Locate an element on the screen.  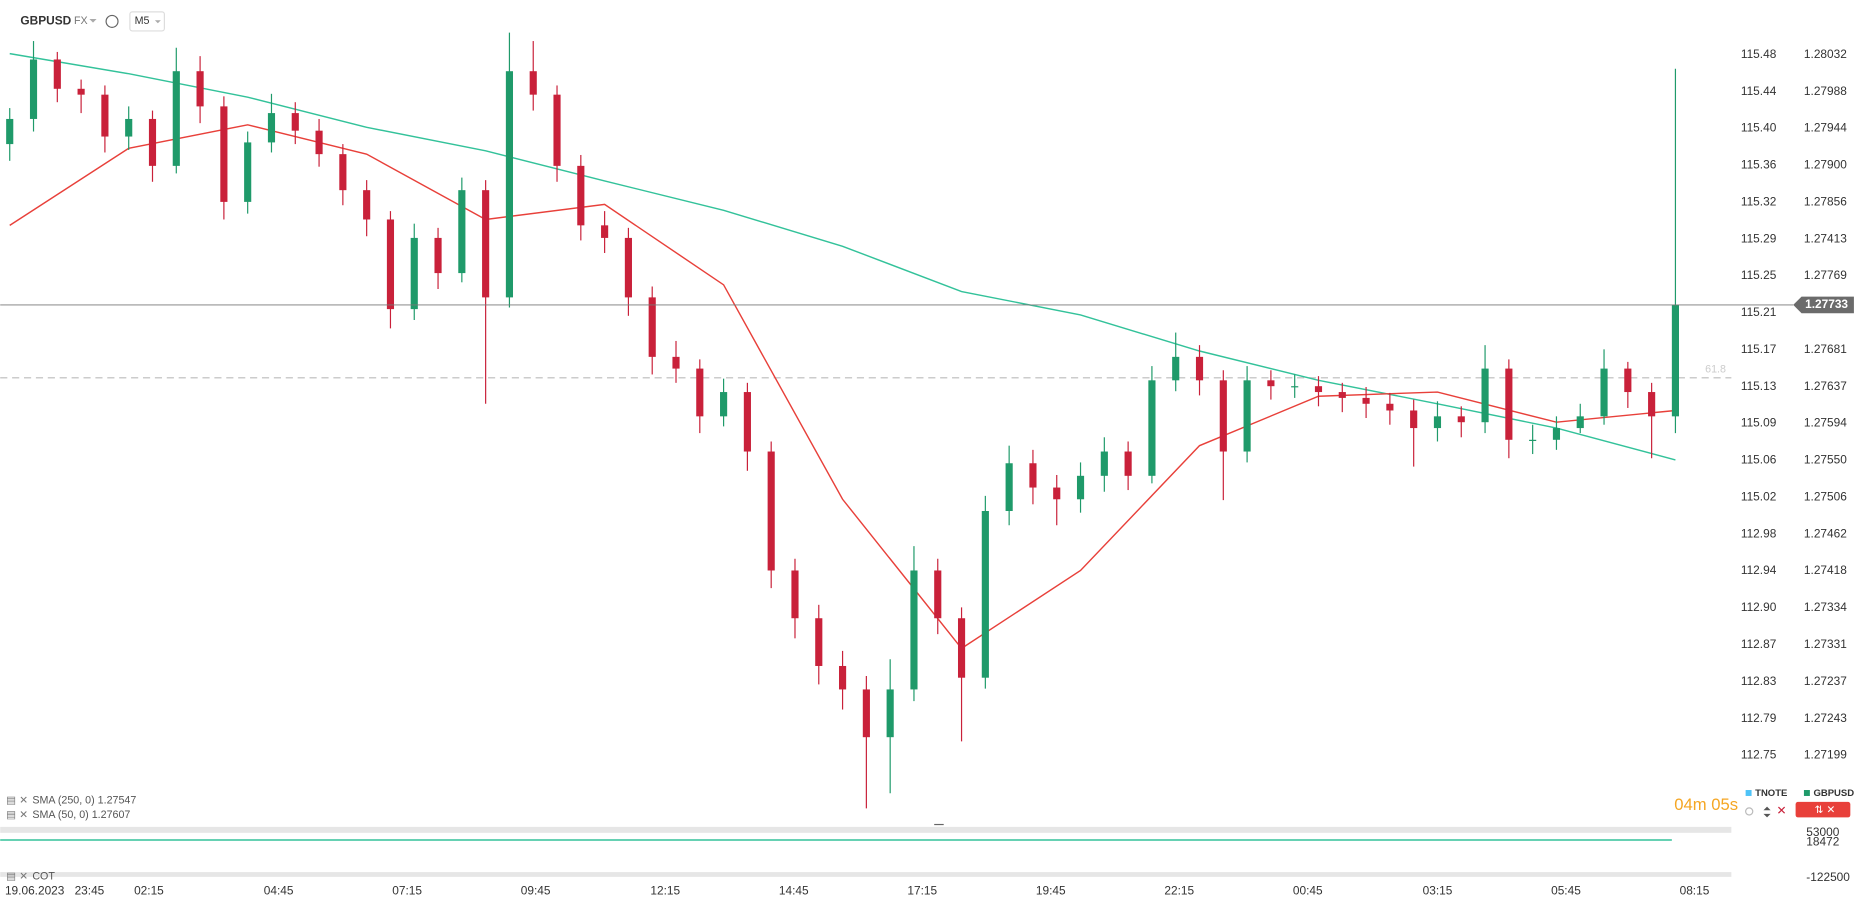
close-button is located at coordinates (1823, 809).